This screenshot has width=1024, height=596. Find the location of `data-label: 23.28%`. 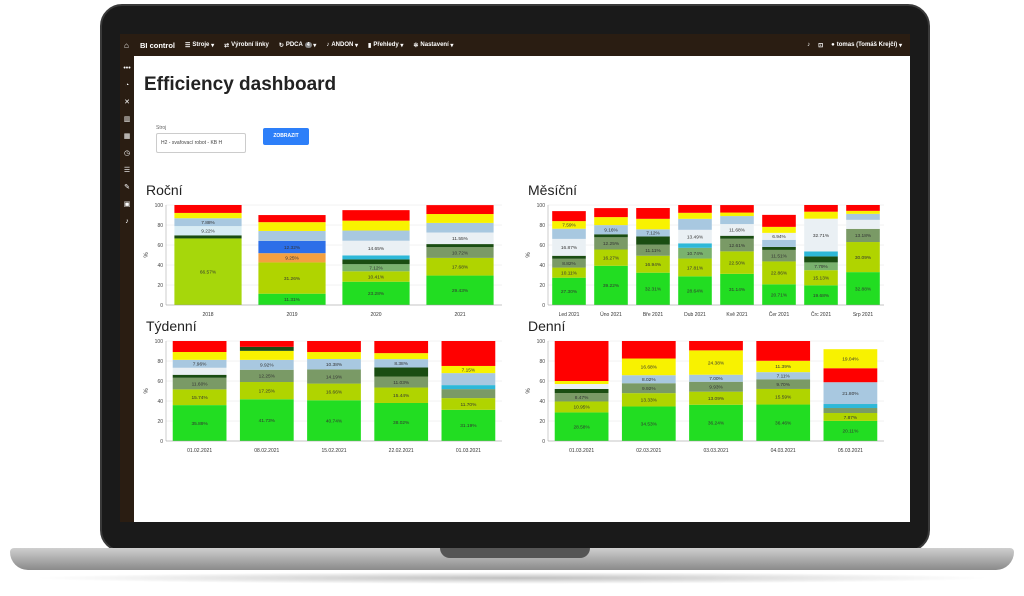

data-label: 23.28% is located at coordinates (376, 294).